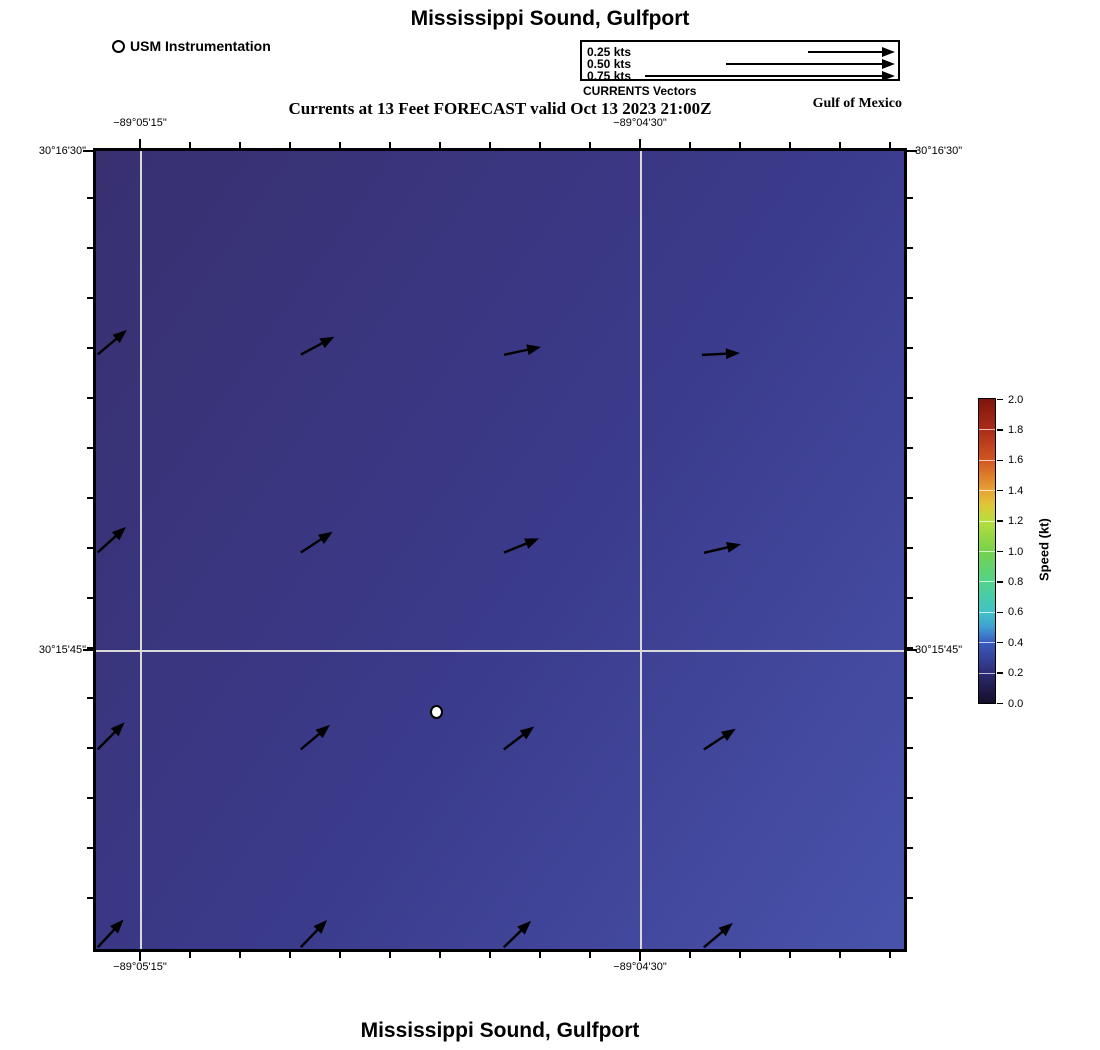 Image resolution: width=1100 pixels, height=1050 pixels. I want to click on instrument-marker, so click(436, 712).